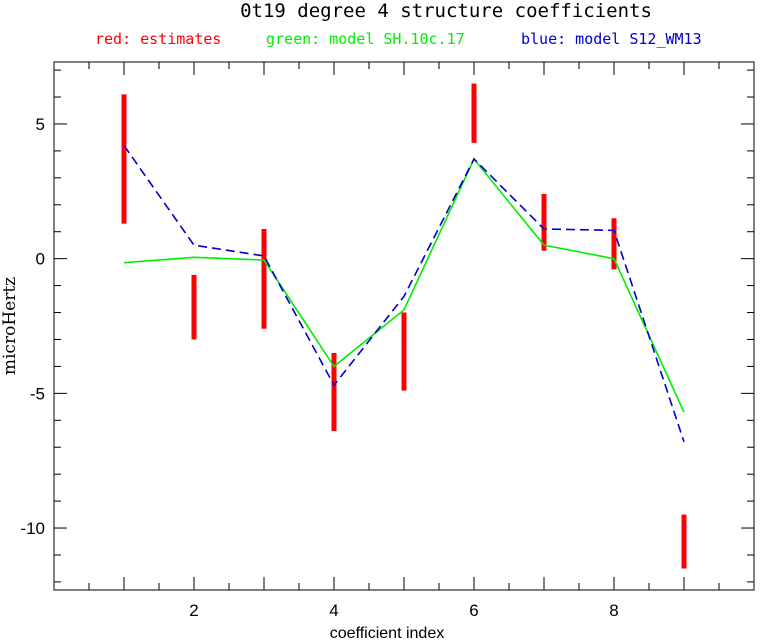  I want to click on legend-model-s12wm13: blue: model S12_WM13, so click(611, 39).